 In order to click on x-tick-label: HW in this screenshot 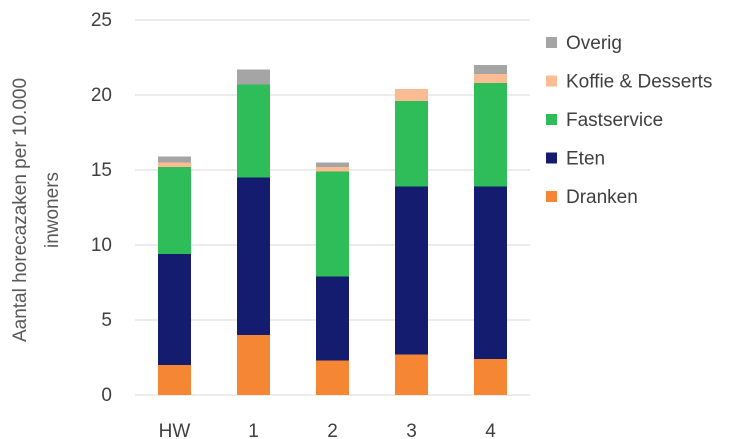, I will do `click(175, 430)`.